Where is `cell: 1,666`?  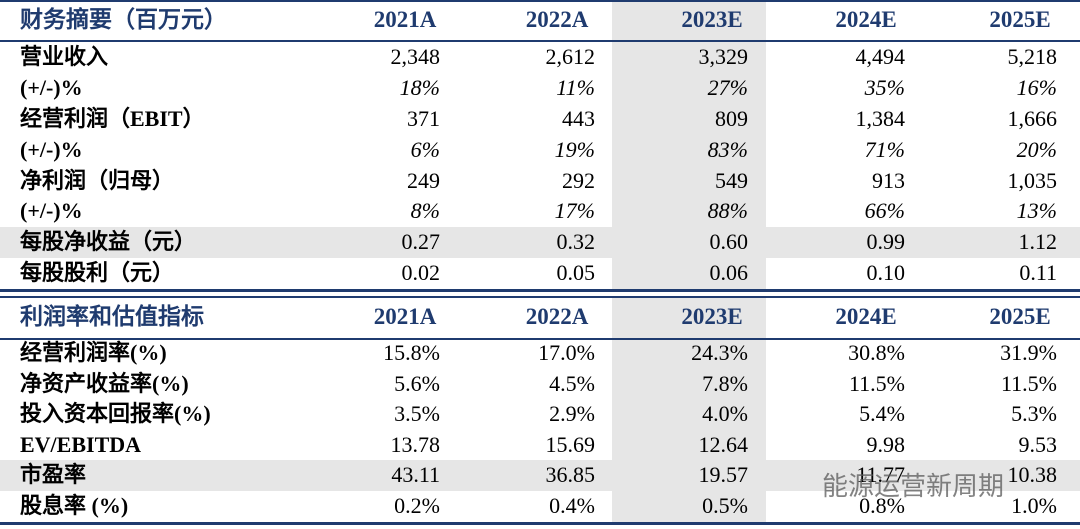
cell: 1,666 is located at coordinates (1032, 118).